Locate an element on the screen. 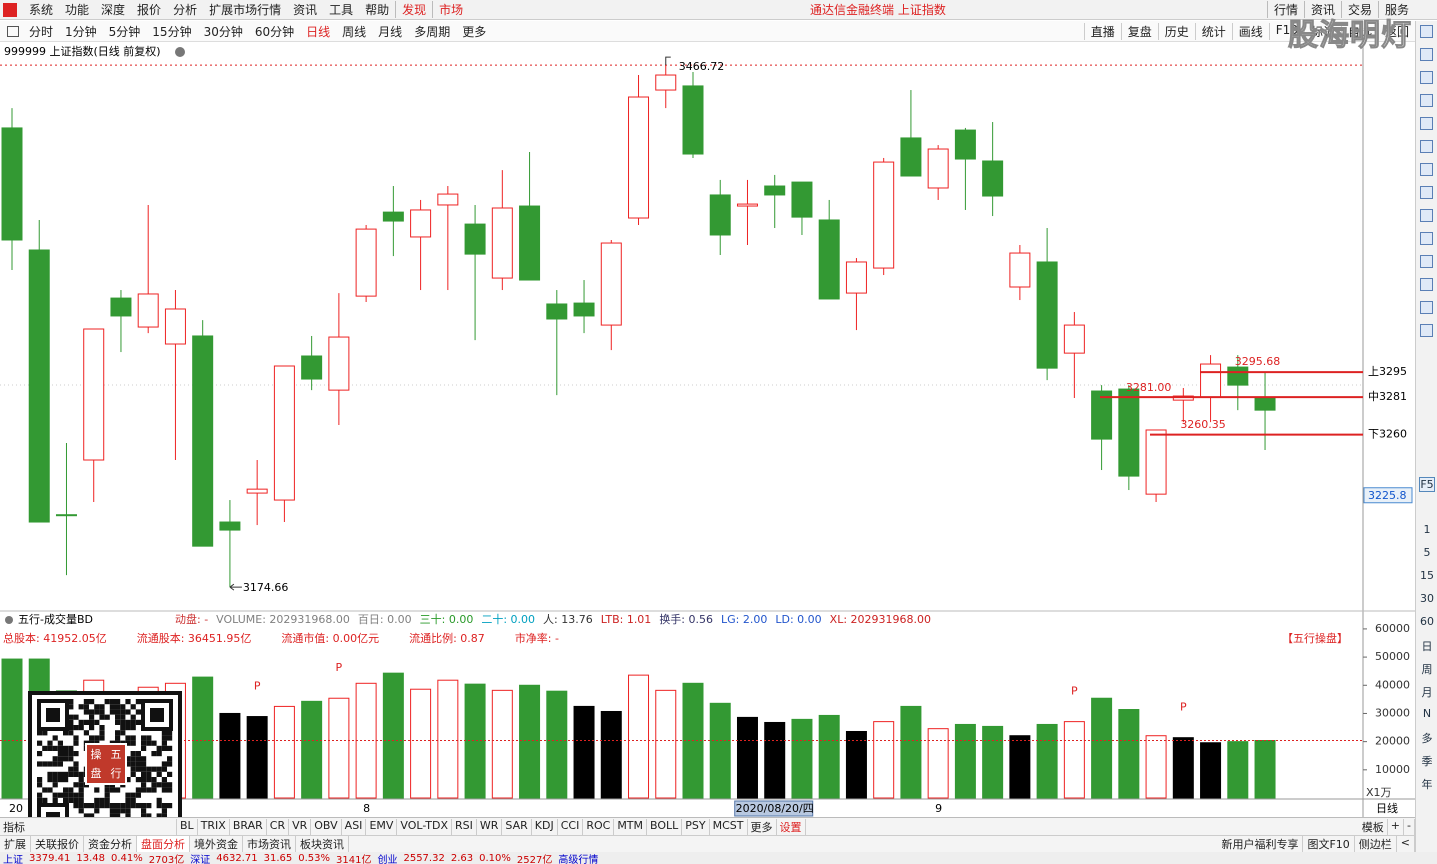 The image size is (1437, 864). bottom-tab: 资金分析 is located at coordinates (110, 844).